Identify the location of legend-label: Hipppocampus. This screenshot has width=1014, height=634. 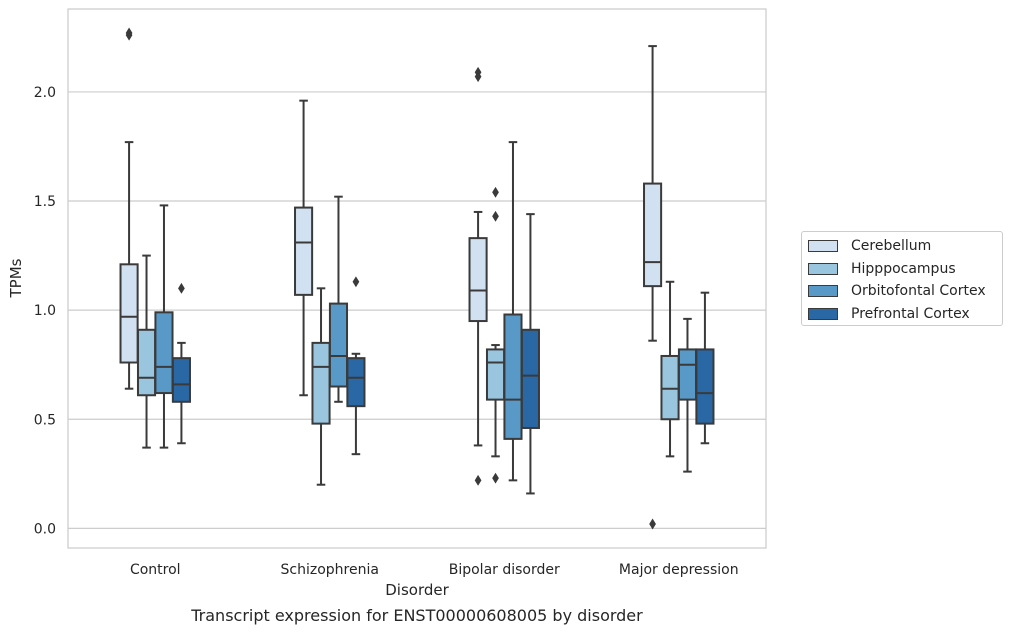
(903, 268).